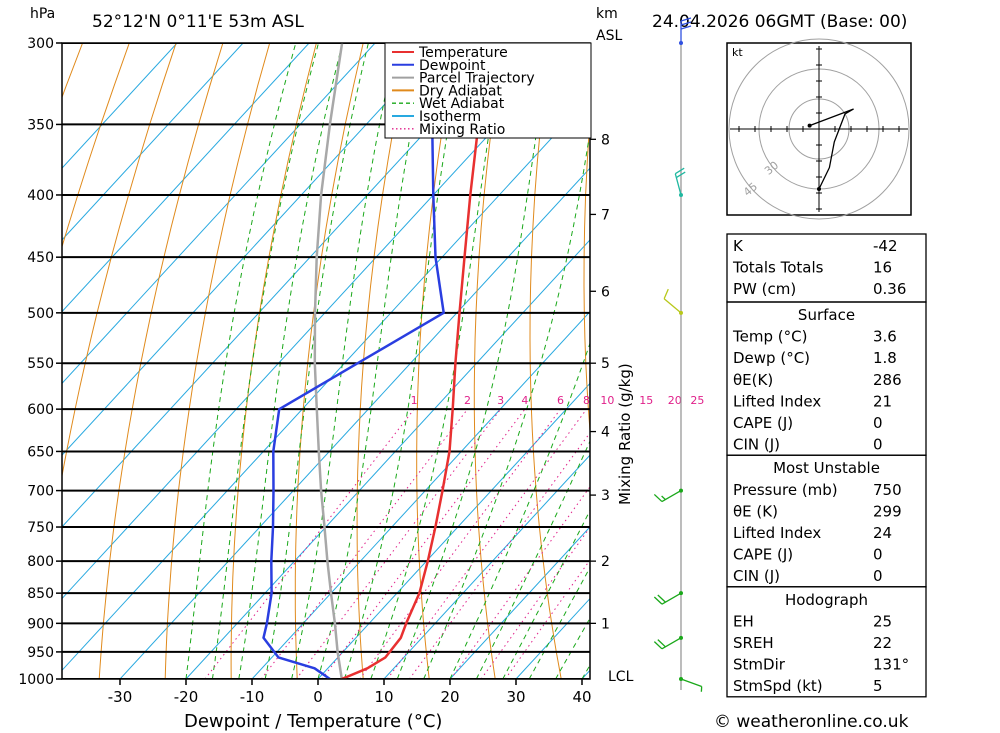 This screenshot has height=733, width=1000. Describe the element at coordinates (882, 401) in the screenshot. I see `surface-row-value: 21` at that location.